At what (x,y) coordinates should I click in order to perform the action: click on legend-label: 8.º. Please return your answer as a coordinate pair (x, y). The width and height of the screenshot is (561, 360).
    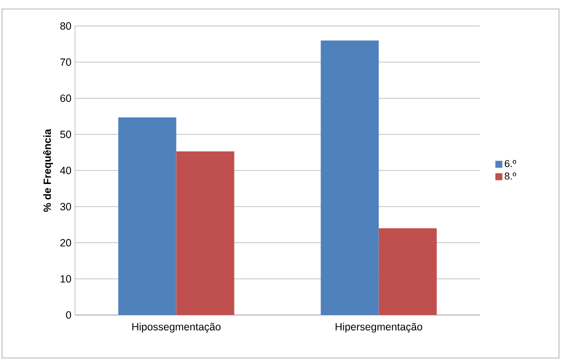
    Looking at the image, I should click on (510, 176).